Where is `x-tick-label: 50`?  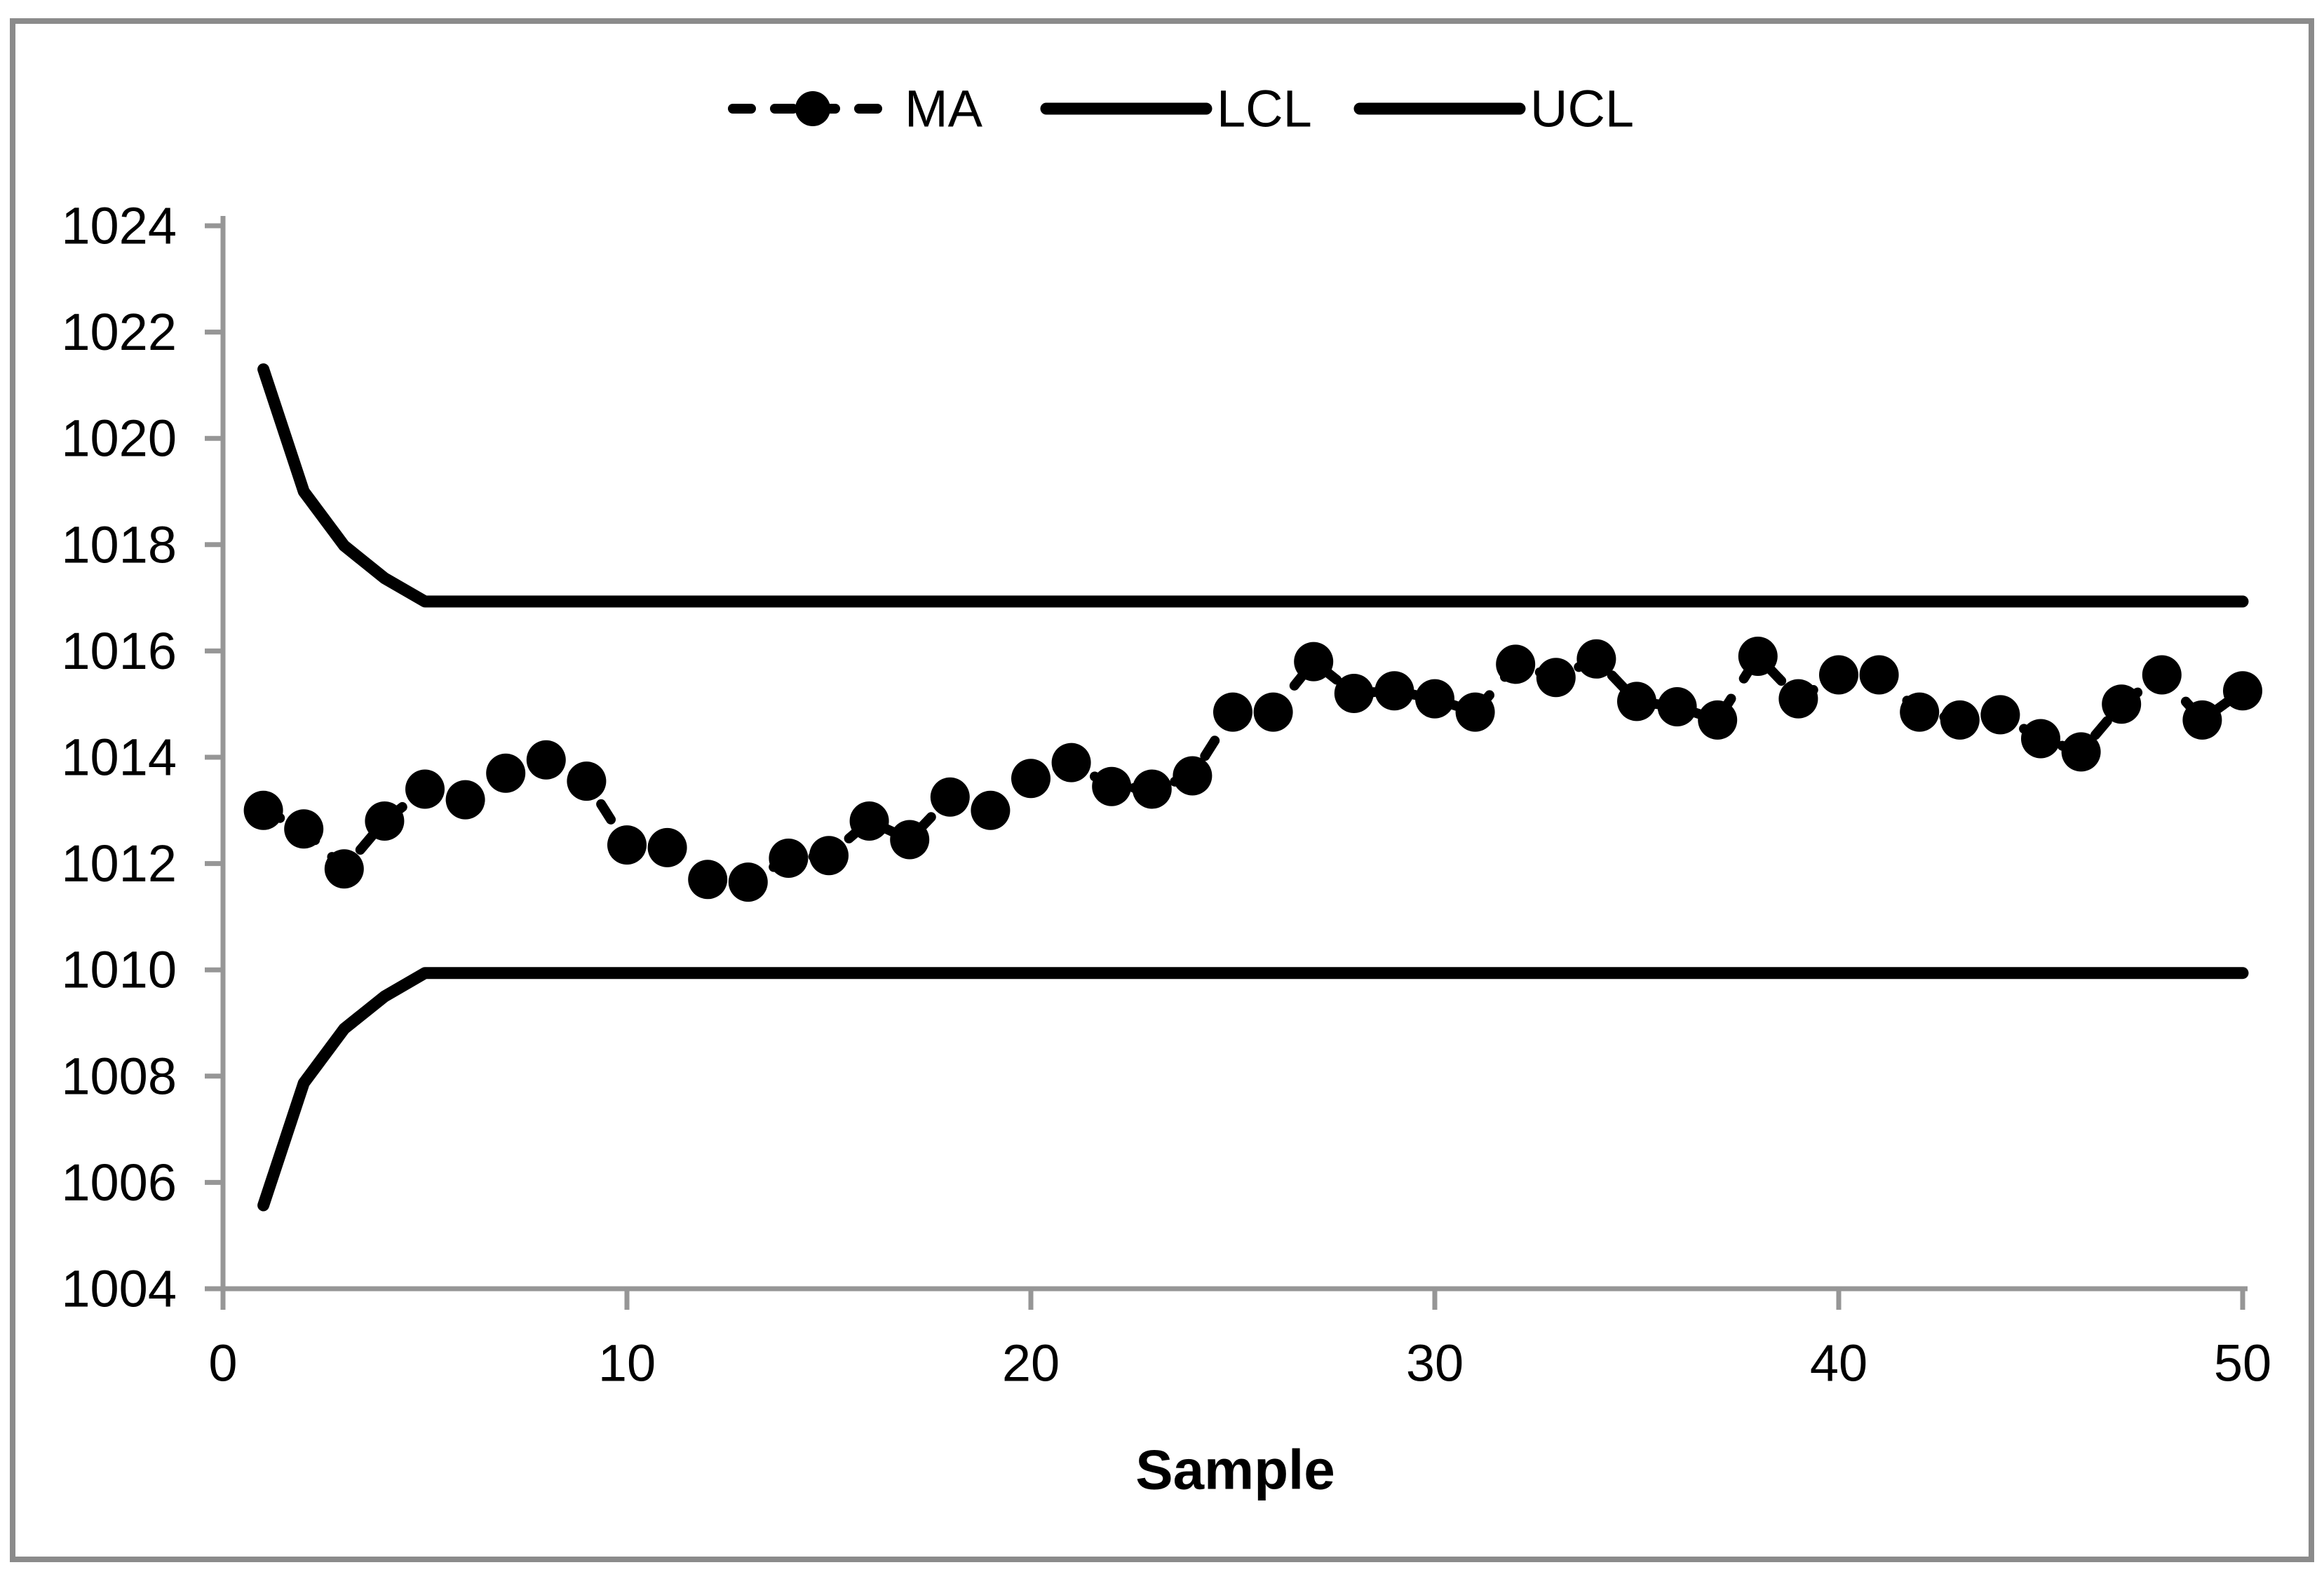
x-tick-label: 50 is located at coordinates (2242, 1363).